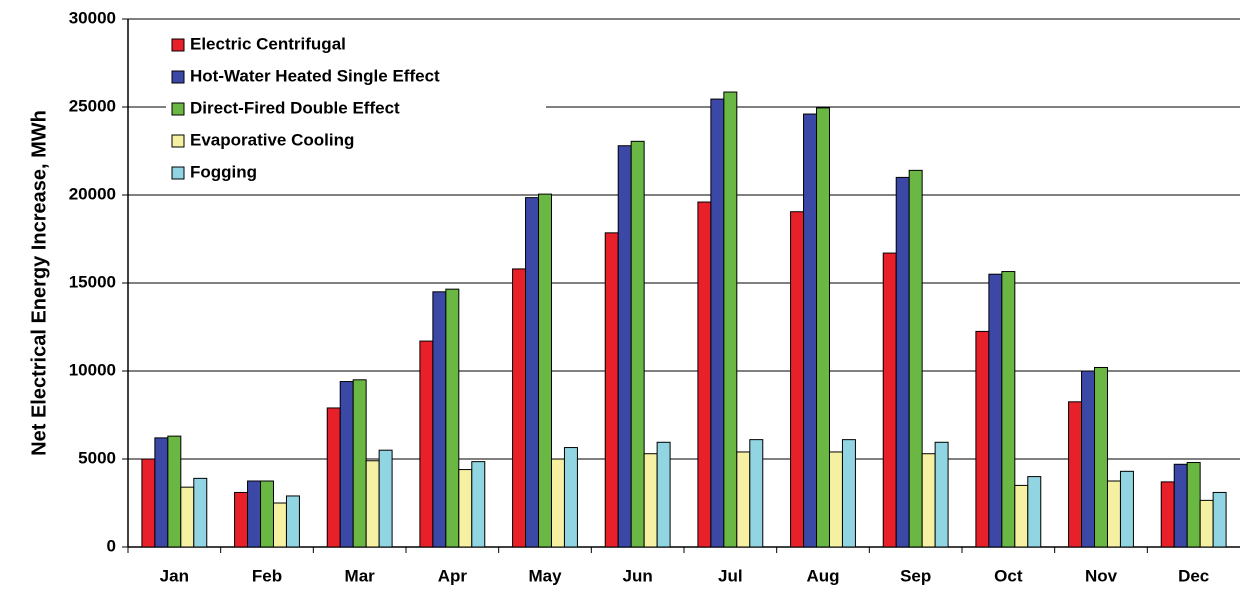 This screenshot has width=1242, height=589. I want to click on y-tick-label: 15000, so click(92, 281).